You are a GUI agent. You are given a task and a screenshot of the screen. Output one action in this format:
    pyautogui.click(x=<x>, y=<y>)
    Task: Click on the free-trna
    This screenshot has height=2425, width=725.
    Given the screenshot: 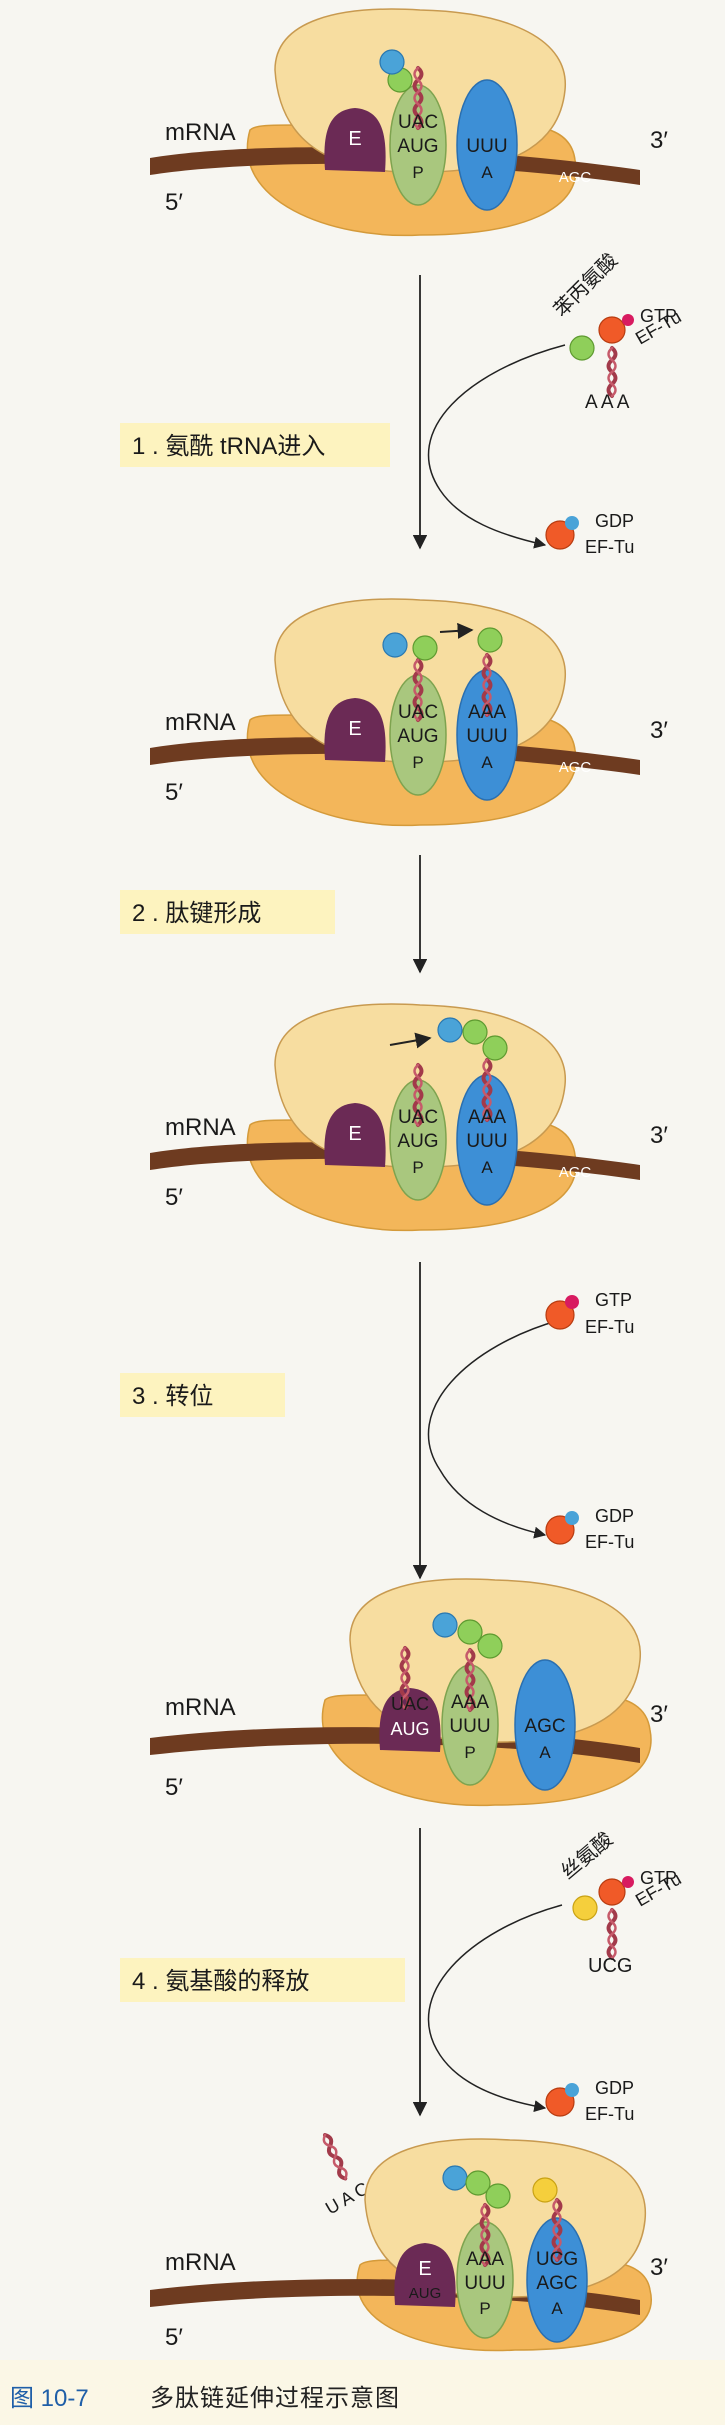 What is the action you would take?
    pyautogui.click(x=335, y=2156)
    